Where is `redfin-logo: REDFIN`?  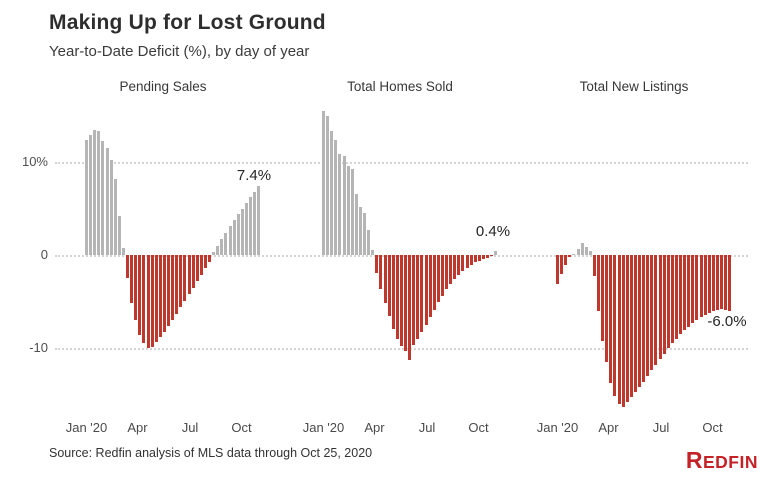
redfin-logo: REDFIN is located at coordinates (722, 460).